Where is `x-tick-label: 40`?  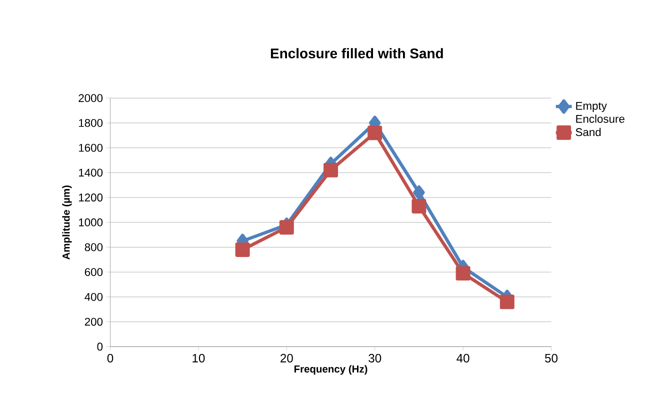 x-tick-label: 40 is located at coordinates (463, 358).